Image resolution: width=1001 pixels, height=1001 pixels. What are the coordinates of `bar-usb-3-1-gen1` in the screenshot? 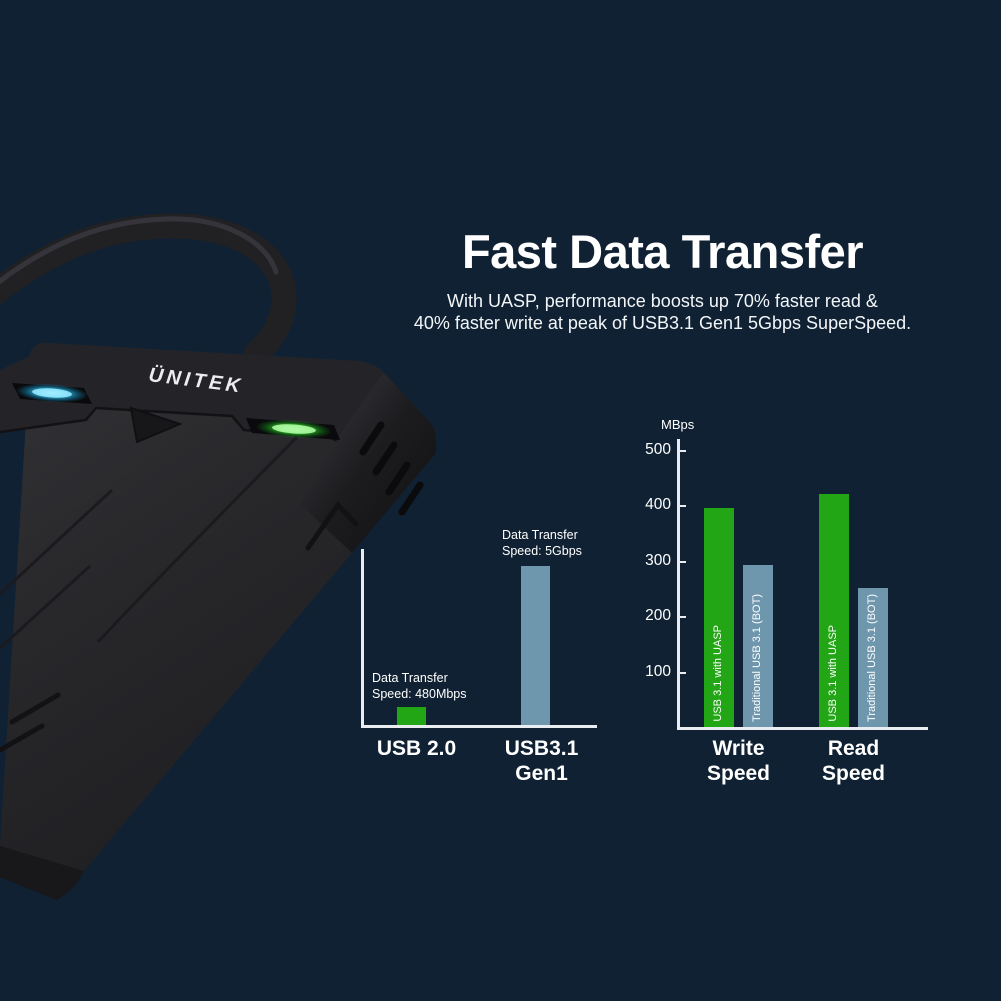 It's located at (535, 645).